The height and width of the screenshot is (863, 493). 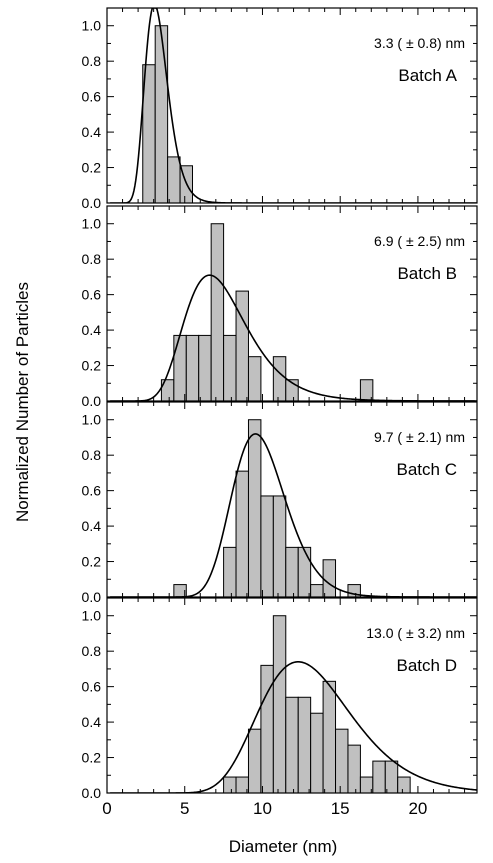 What do you see at coordinates (106, 808) in the screenshot?
I see `x-tick-label: 0` at bounding box center [106, 808].